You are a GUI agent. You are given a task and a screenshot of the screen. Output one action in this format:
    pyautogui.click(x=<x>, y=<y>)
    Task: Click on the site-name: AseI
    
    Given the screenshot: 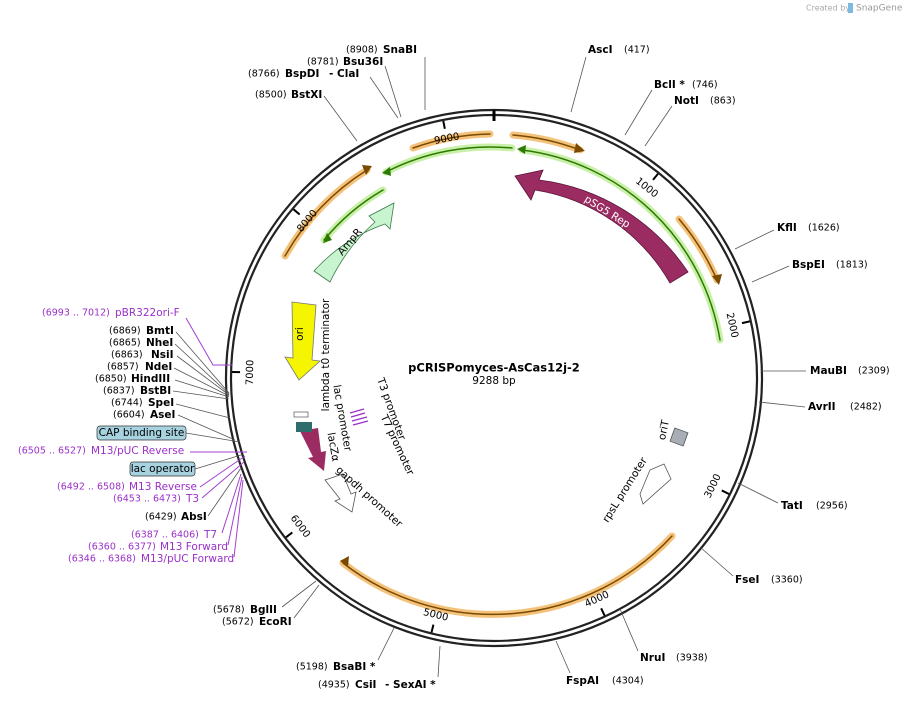 What is the action you would take?
    pyautogui.click(x=162, y=415)
    